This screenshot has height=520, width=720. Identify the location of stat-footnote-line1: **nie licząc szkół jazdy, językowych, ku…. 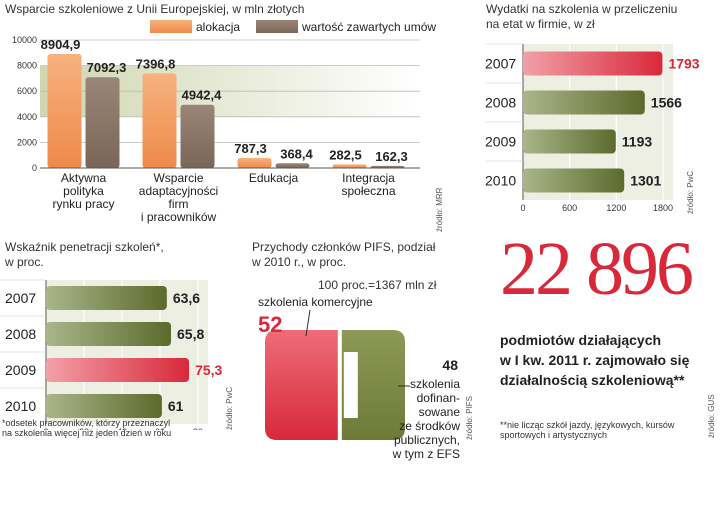
(587, 425).